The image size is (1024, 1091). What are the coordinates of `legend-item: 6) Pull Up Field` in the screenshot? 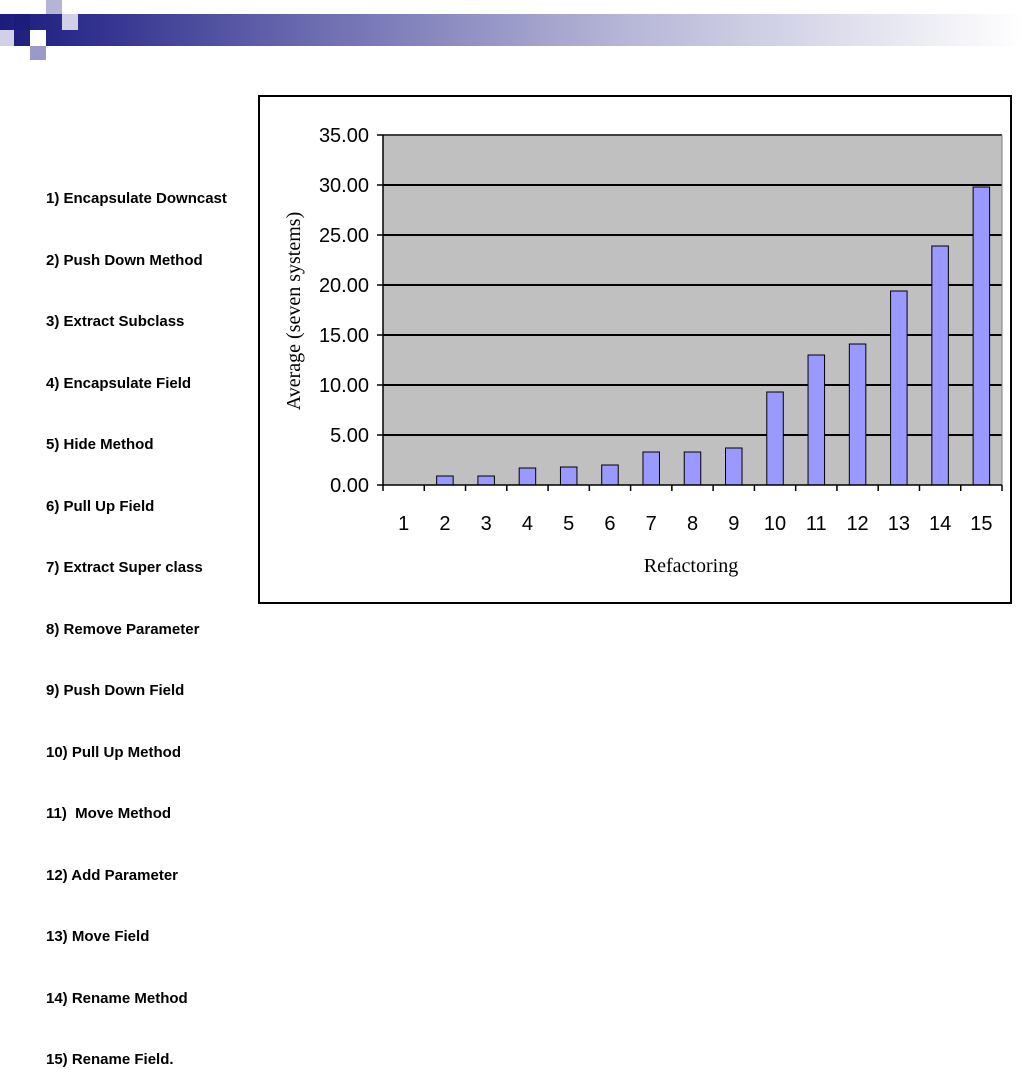 It's located at (100, 506).